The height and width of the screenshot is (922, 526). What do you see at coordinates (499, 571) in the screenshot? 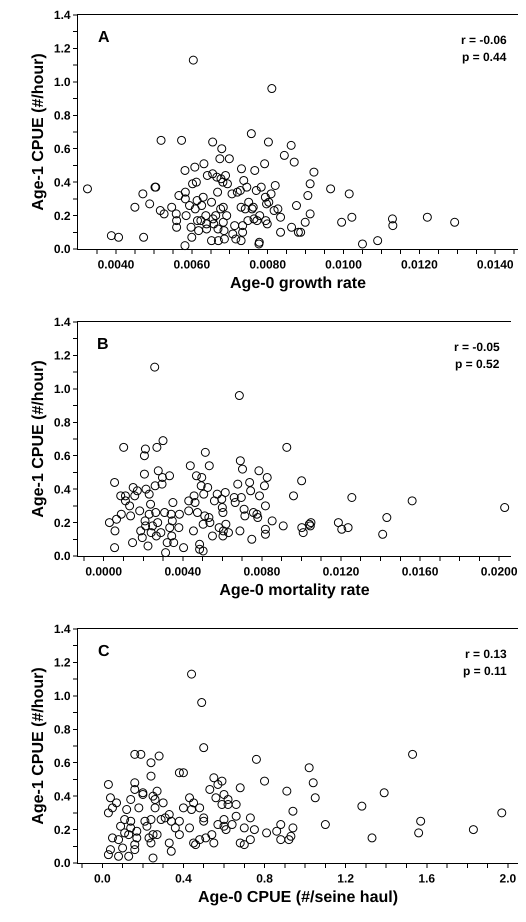
I see `x-tick-label: 0.0200` at bounding box center [499, 571].